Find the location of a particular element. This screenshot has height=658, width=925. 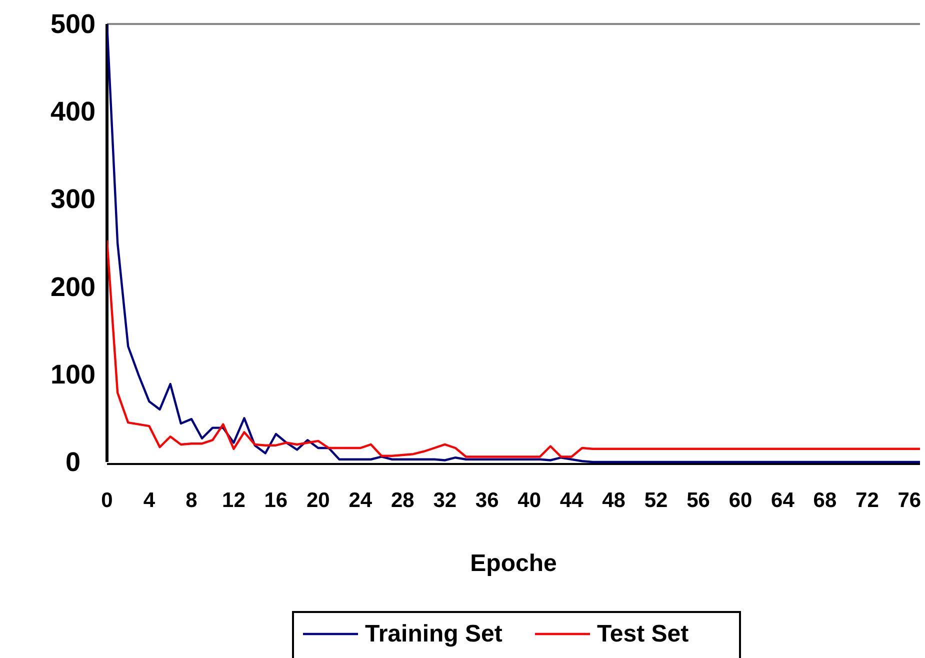

x-tick-label: 8 is located at coordinates (192, 500).